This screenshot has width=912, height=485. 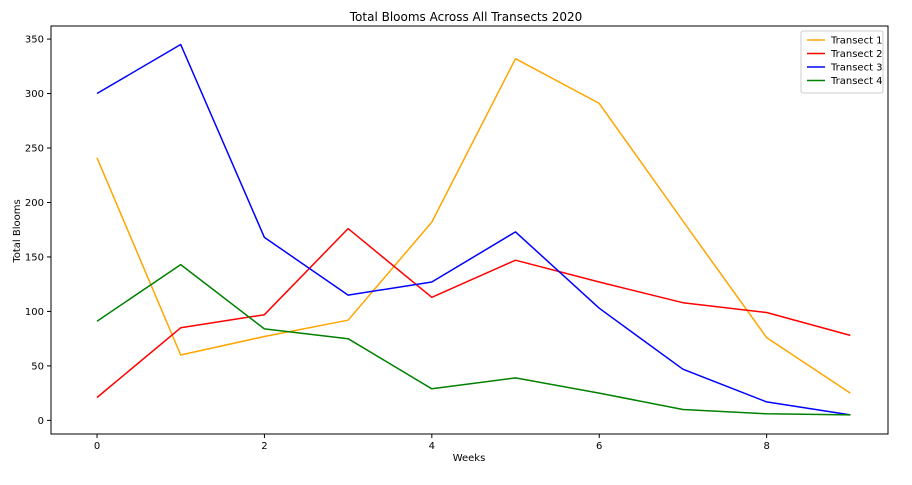 What do you see at coordinates (41, 421) in the screenshot?
I see `y-tick-label: 0` at bounding box center [41, 421].